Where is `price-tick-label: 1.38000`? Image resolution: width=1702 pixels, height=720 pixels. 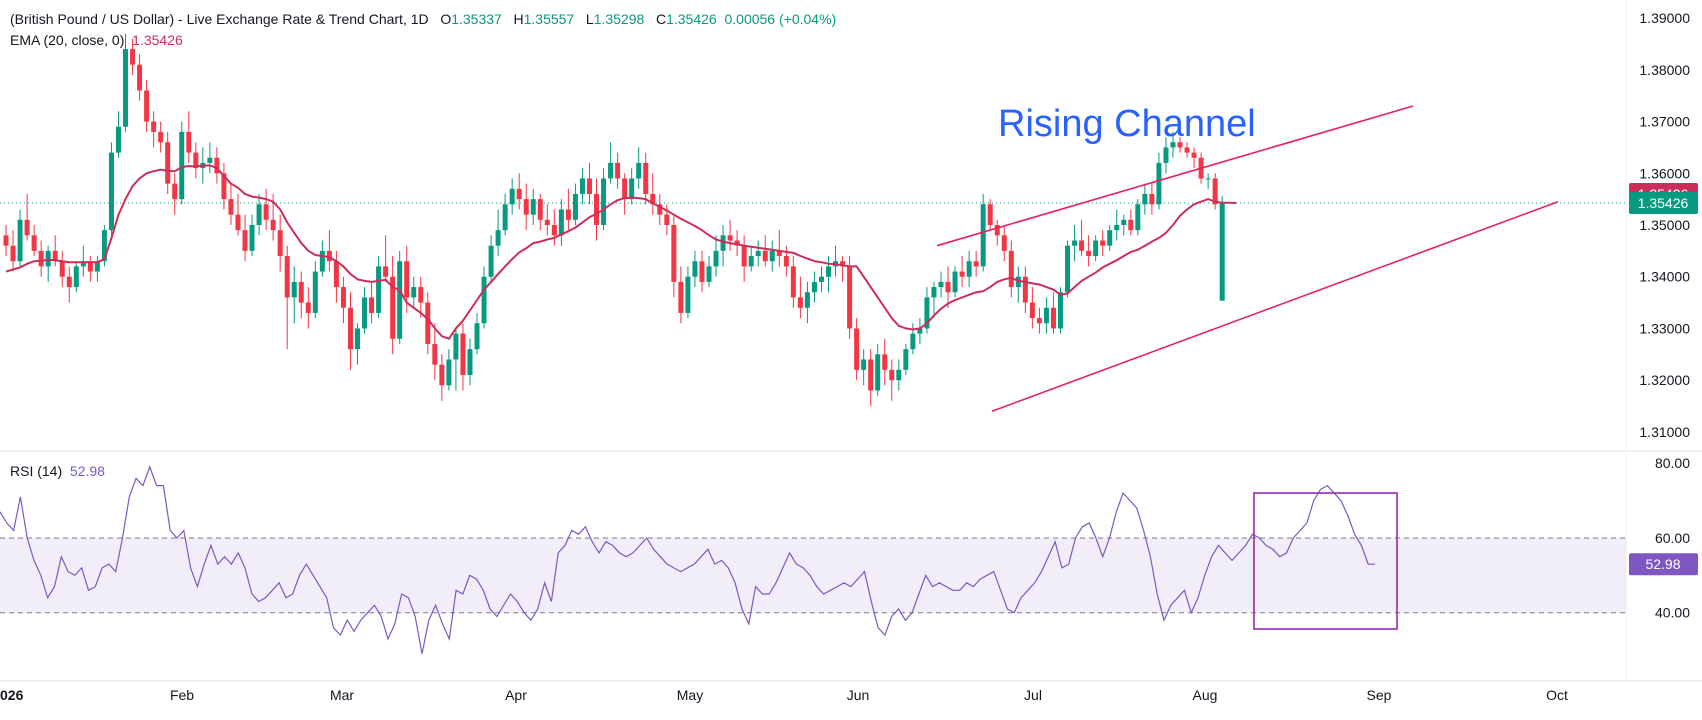 price-tick-label: 1.38000 is located at coordinates (1664, 70).